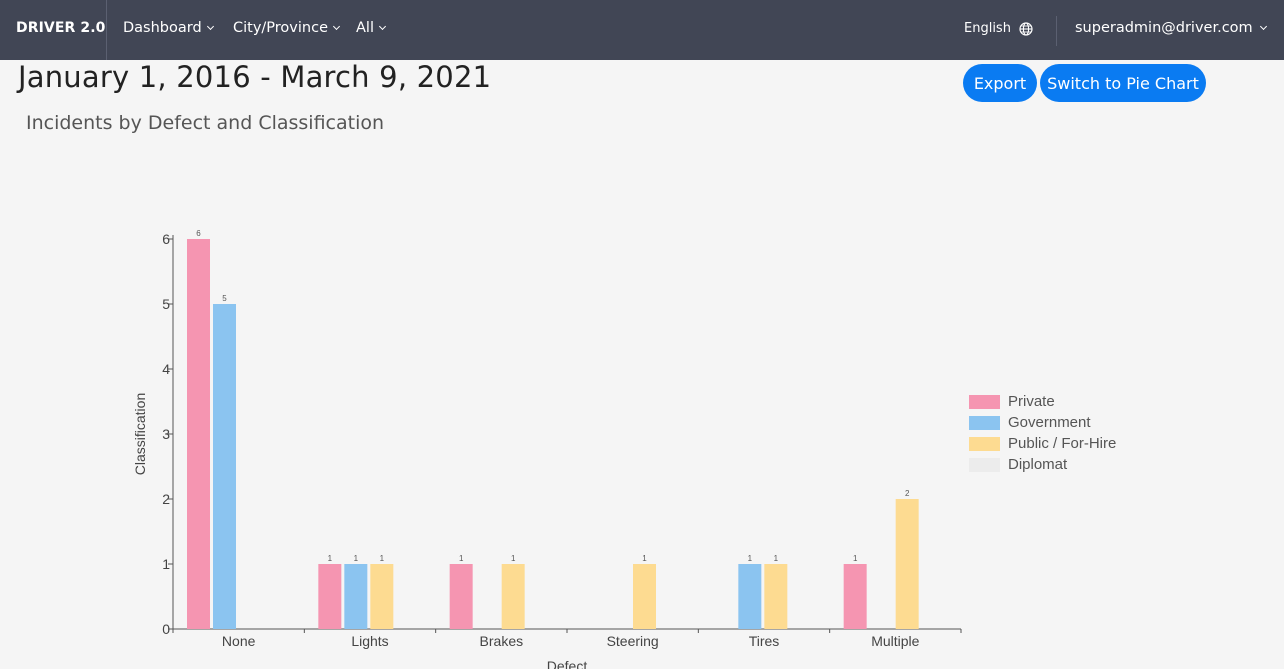  Describe the element at coordinates (166, 239) in the screenshot. I see `y-tick-label: 6` at that location.